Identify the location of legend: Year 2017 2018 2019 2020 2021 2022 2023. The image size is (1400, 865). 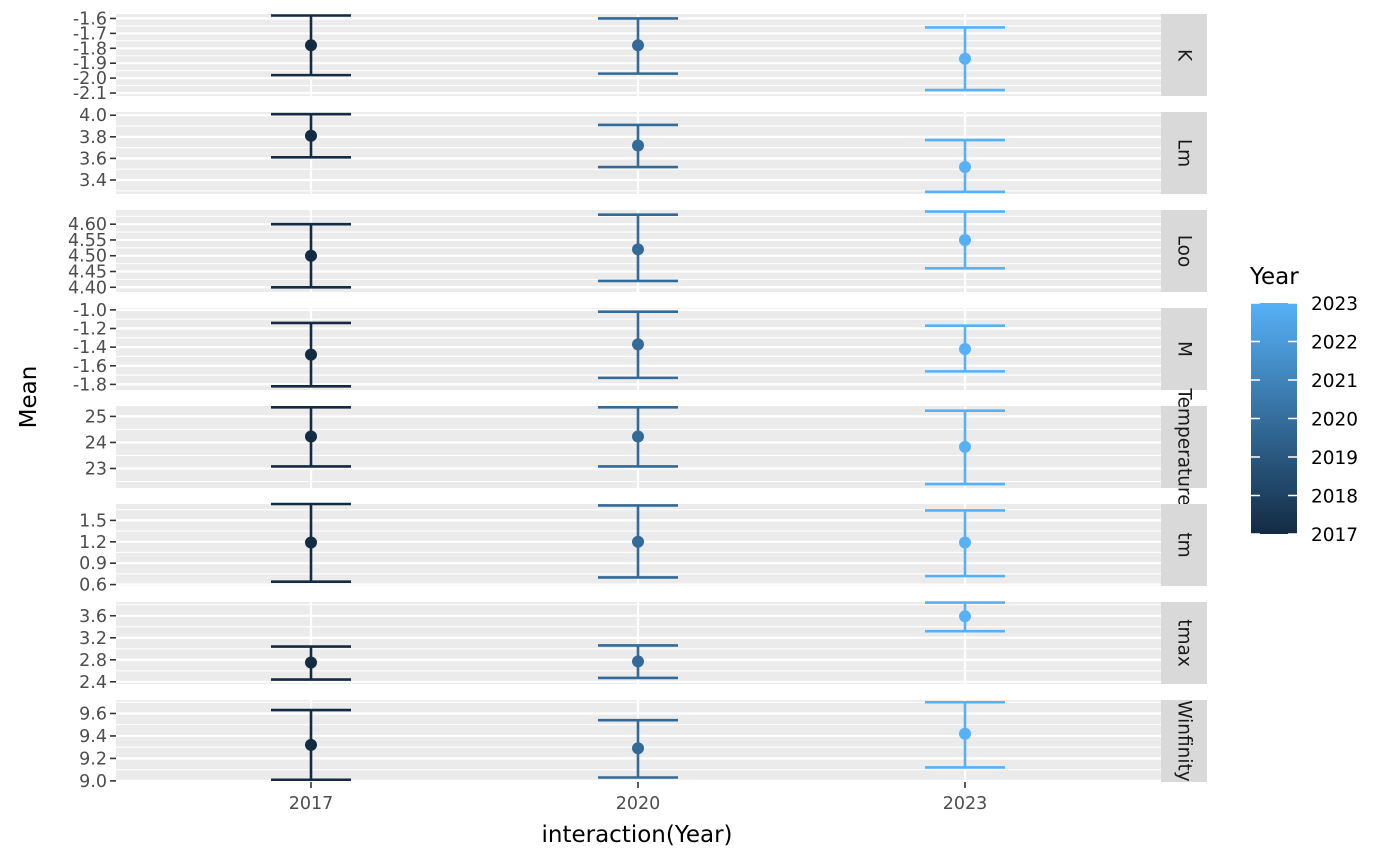
(1303, 405).